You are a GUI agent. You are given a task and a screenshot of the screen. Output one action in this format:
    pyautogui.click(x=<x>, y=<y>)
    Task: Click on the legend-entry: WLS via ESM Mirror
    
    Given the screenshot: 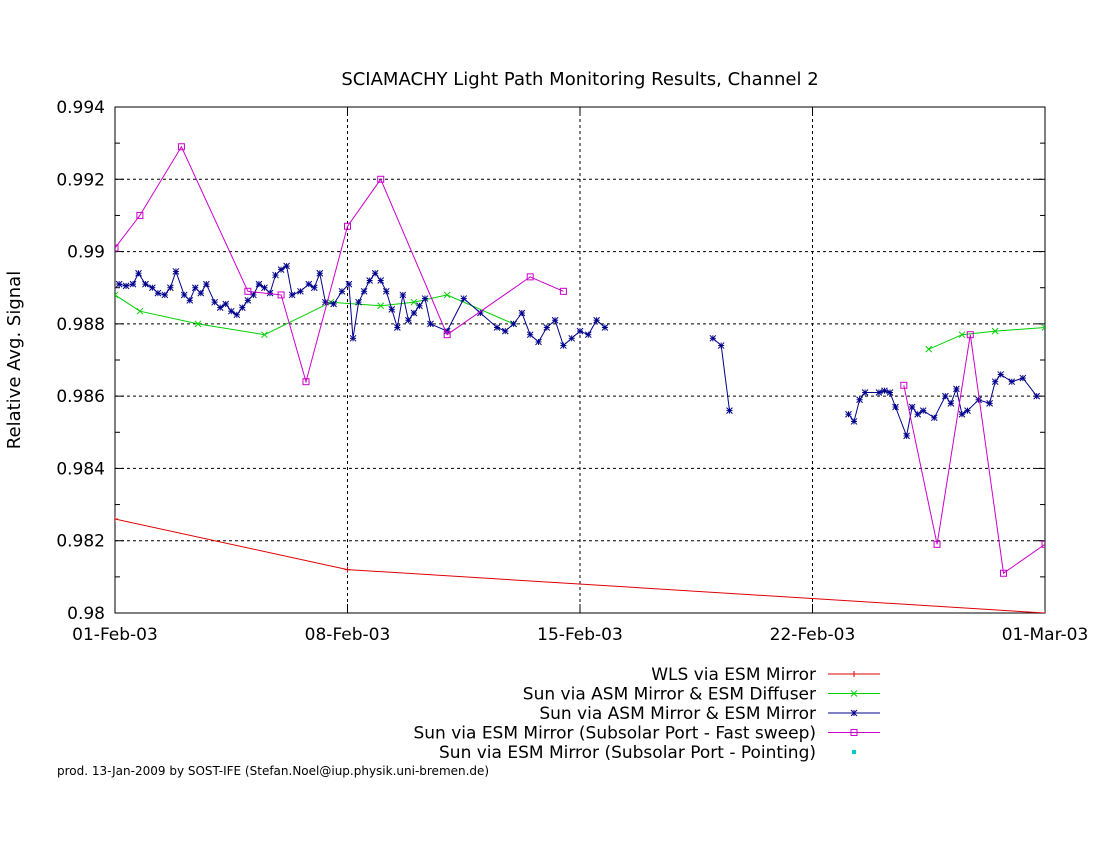 What is the action you would take?
    pyautogui.click(x=765, y=675)
    